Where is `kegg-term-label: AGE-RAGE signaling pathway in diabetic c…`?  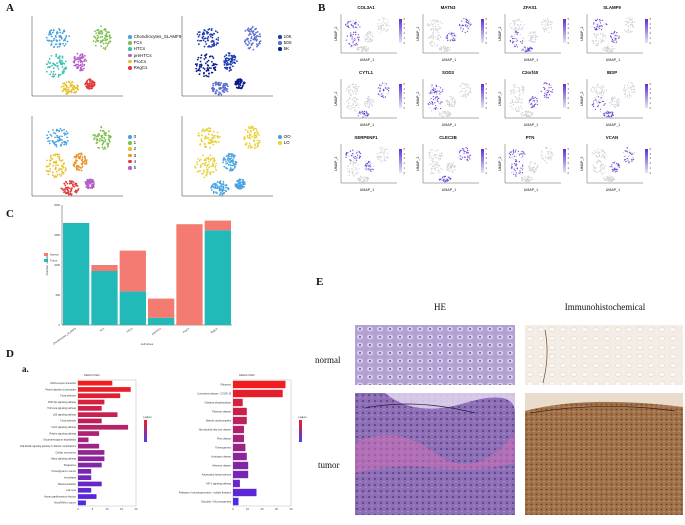 kegg-term-label: AGE-RAGE signaling pathway in diabetic c… is located at coordinates (48, 446).